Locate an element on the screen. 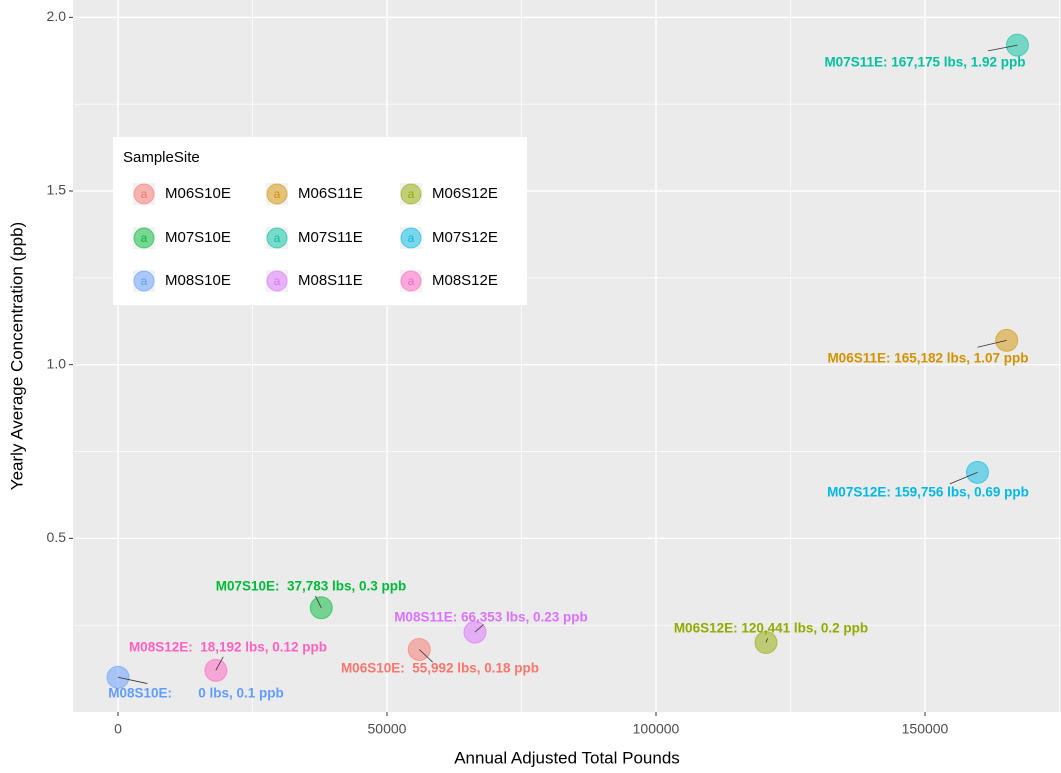  legend-box is located at coordinates (320, 221).